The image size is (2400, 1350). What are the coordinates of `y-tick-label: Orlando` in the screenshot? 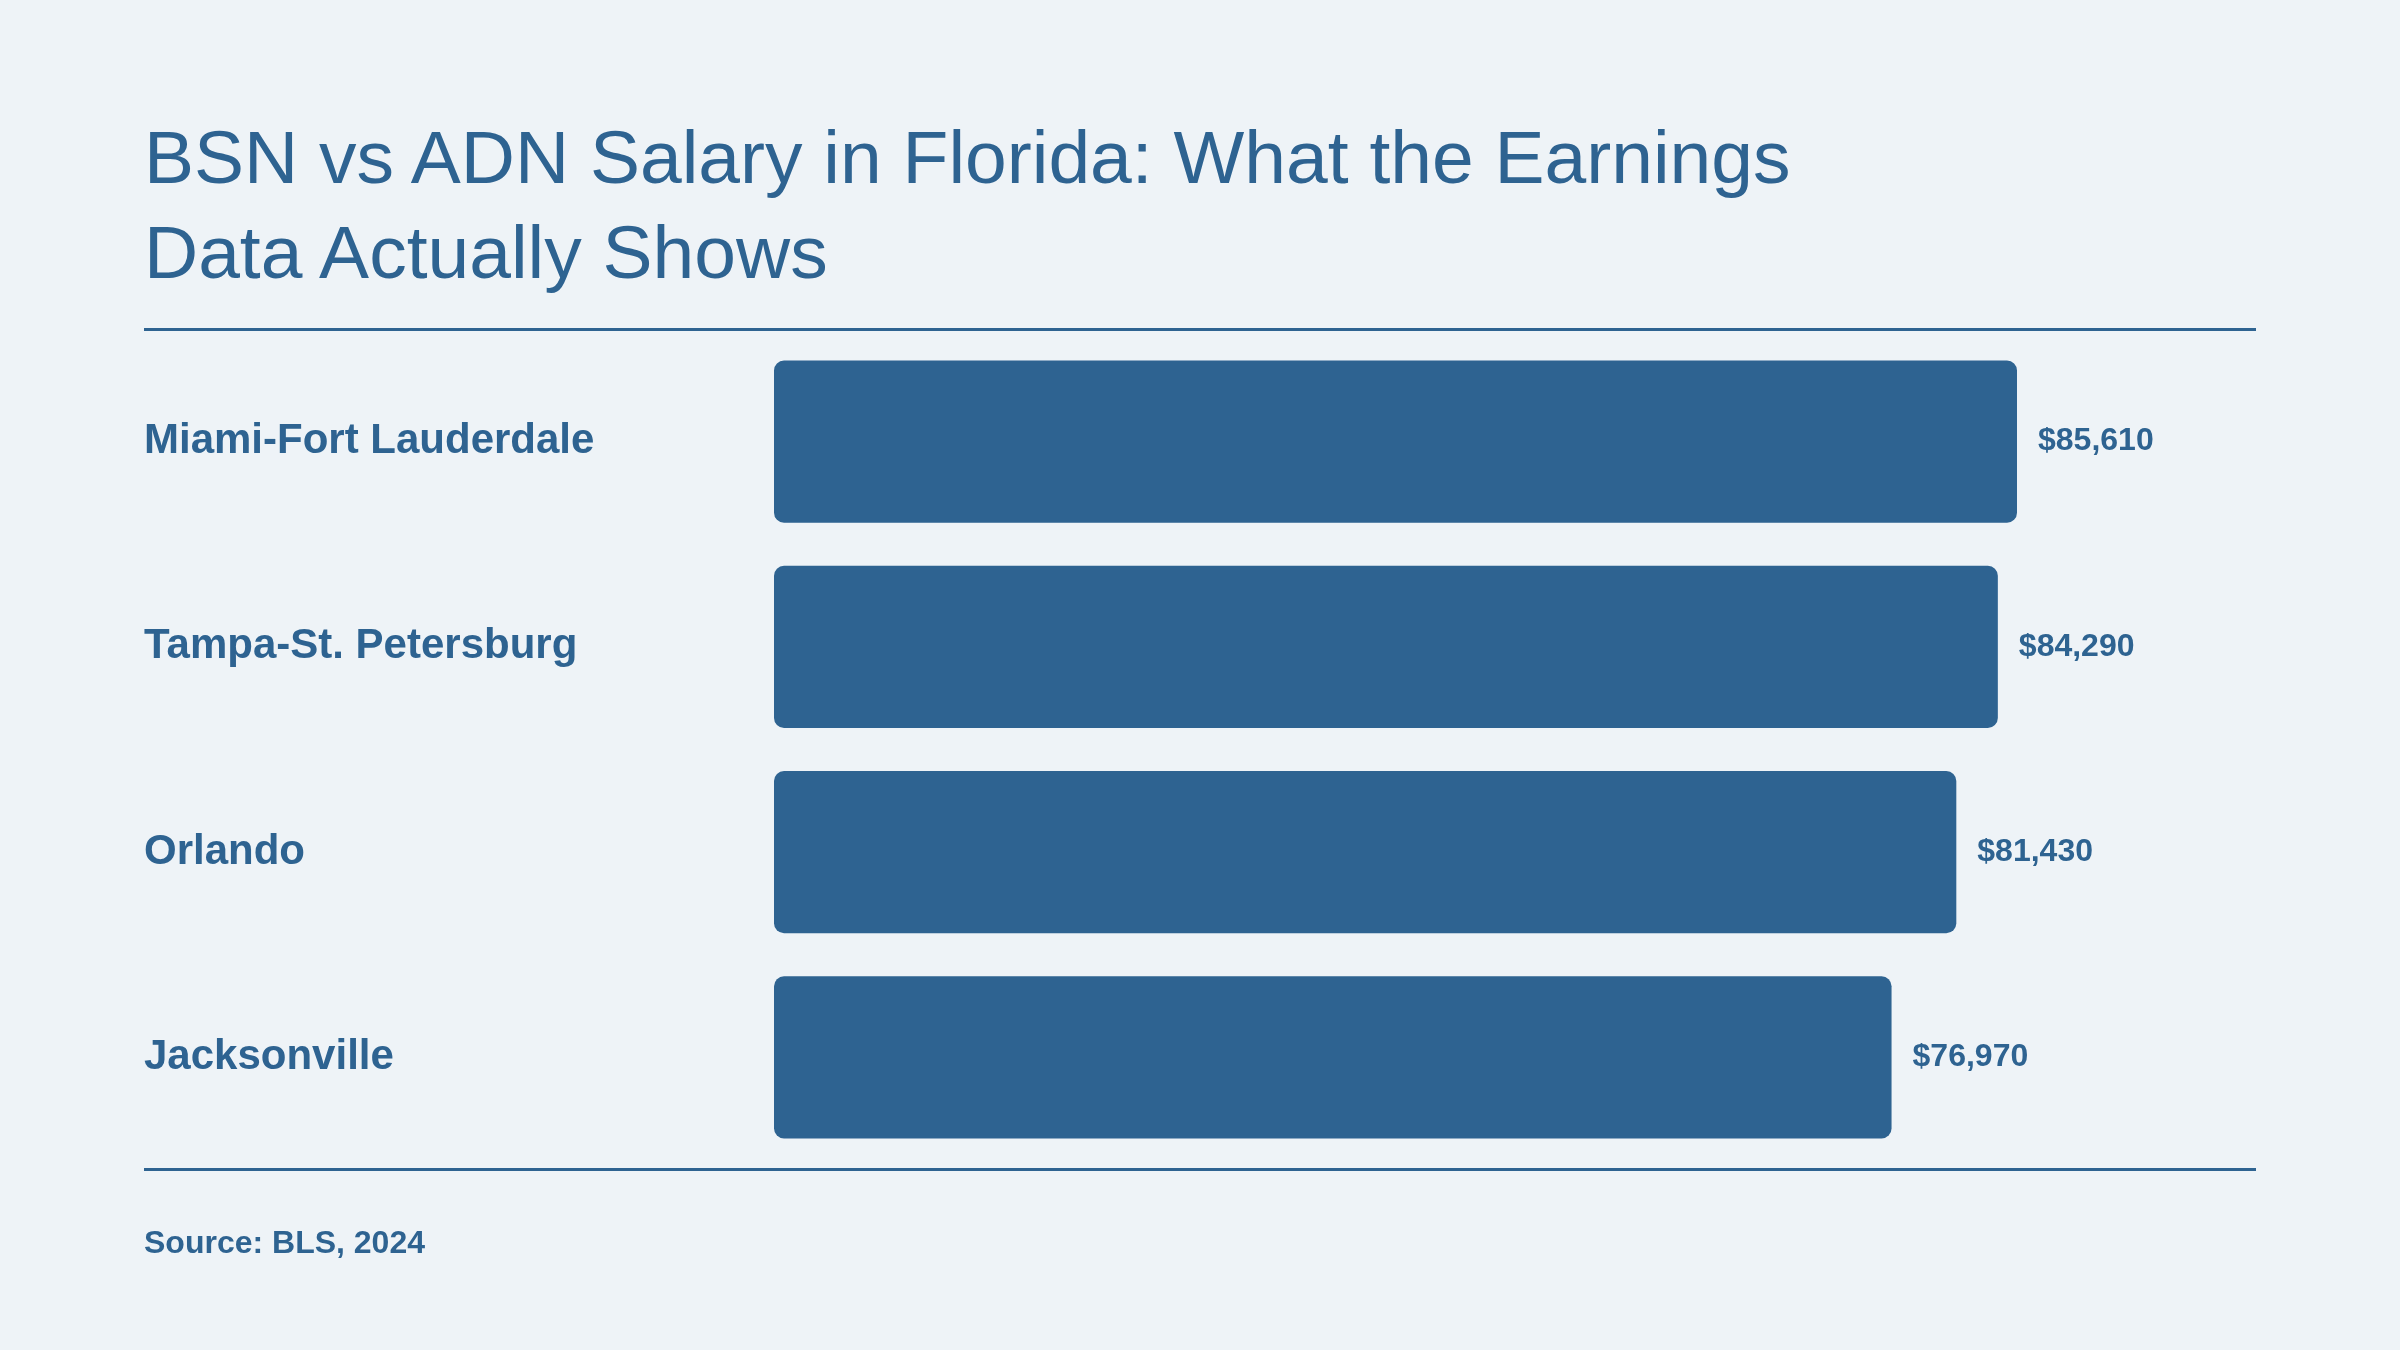 It's located at (225, 849).